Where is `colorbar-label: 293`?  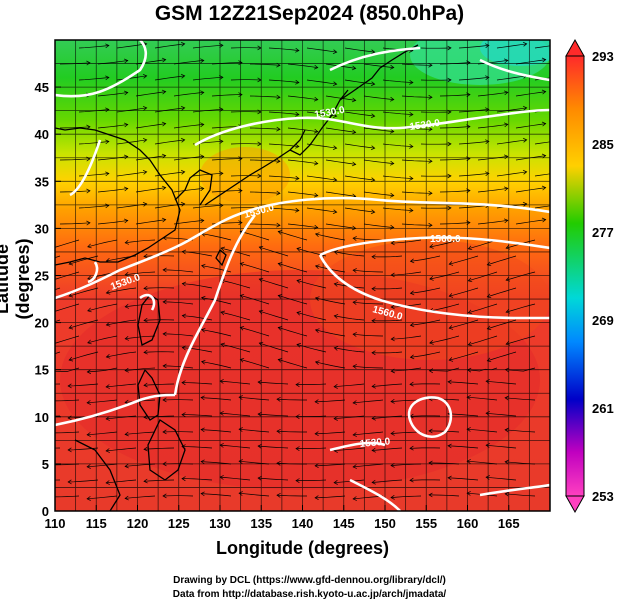 colorbar-label: 293 is located at coordinates (603, 56).